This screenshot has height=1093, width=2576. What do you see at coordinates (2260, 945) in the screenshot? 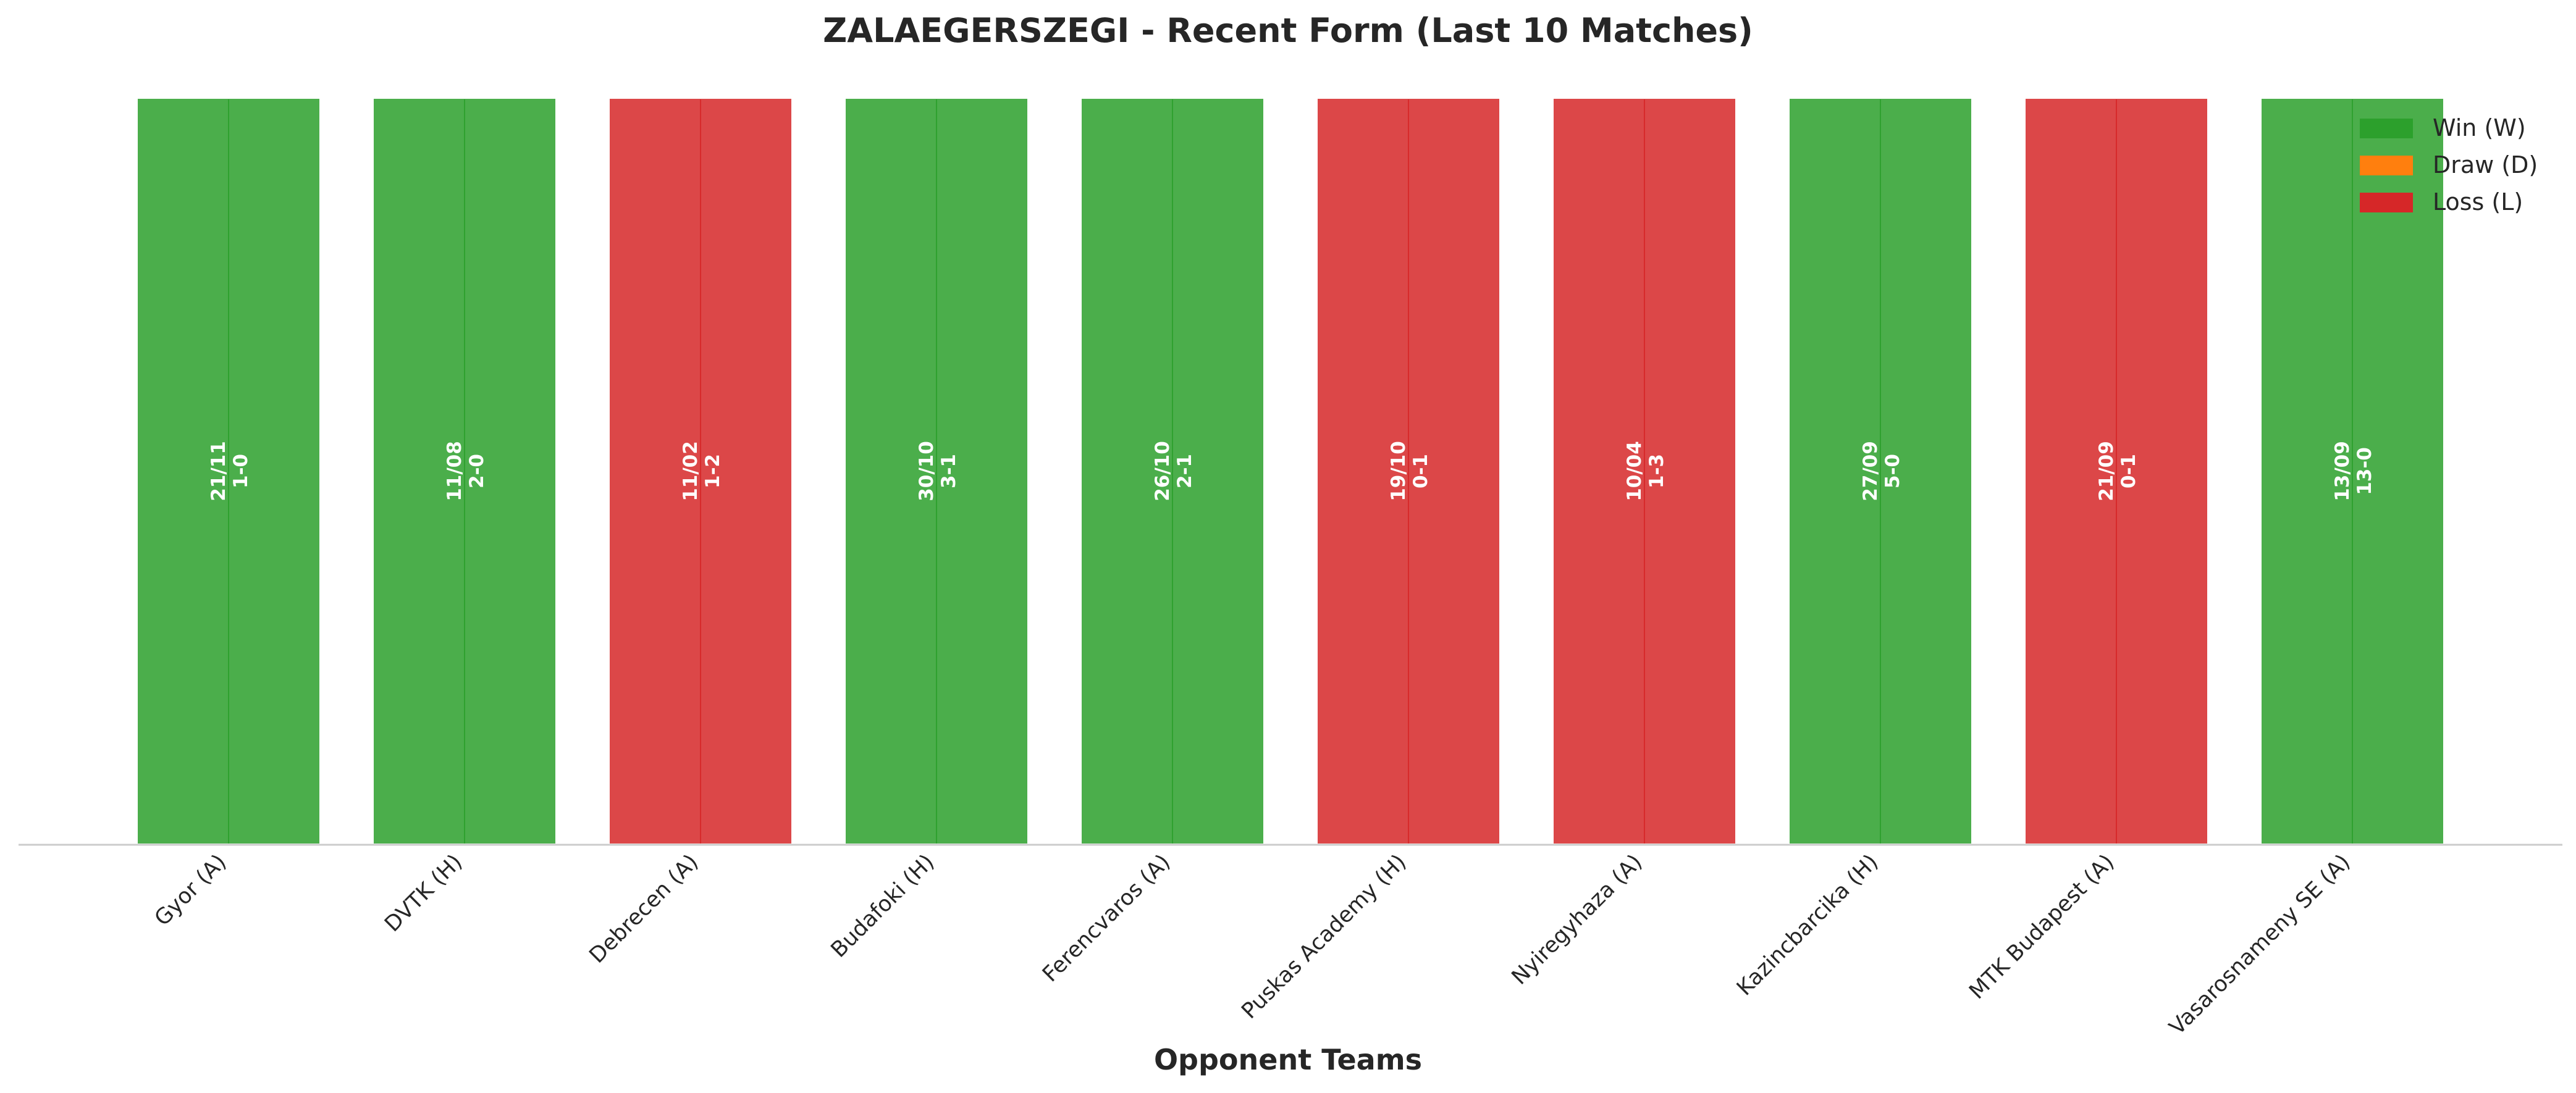
I see `x-tick-label: Vasarosnameny SE (A)` at bounding box center [2260, 945].